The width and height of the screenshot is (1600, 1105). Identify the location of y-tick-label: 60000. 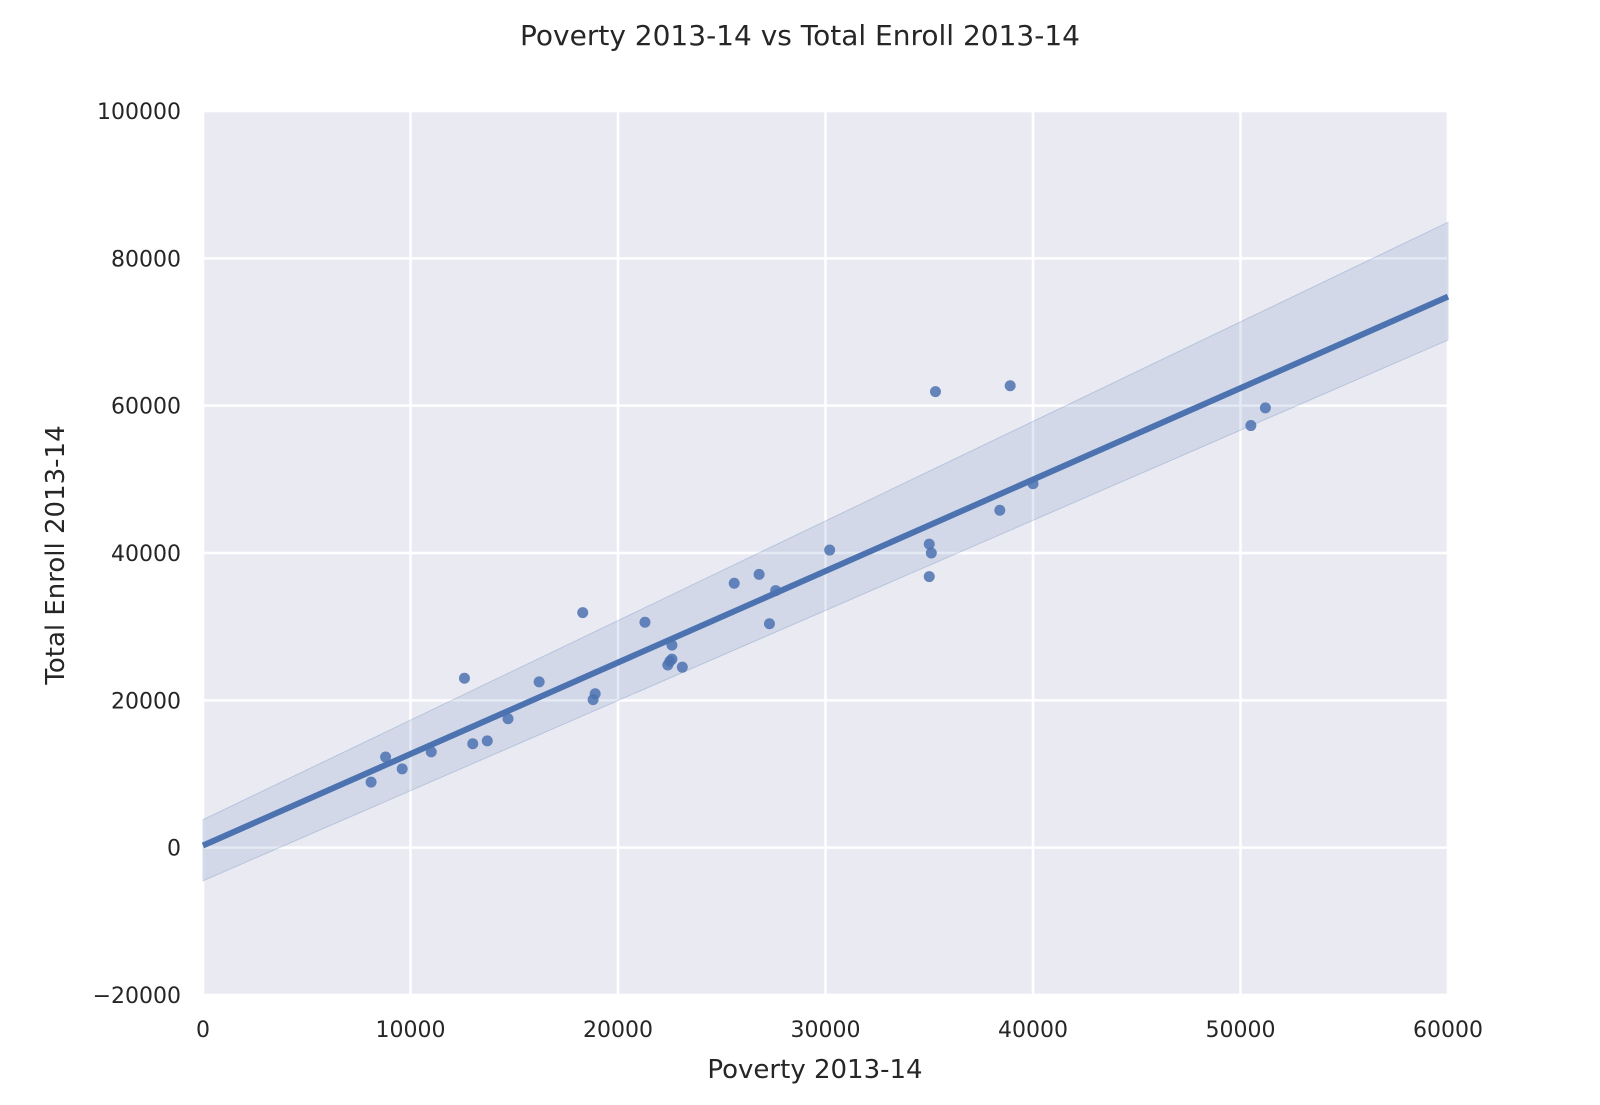
(146, 407).